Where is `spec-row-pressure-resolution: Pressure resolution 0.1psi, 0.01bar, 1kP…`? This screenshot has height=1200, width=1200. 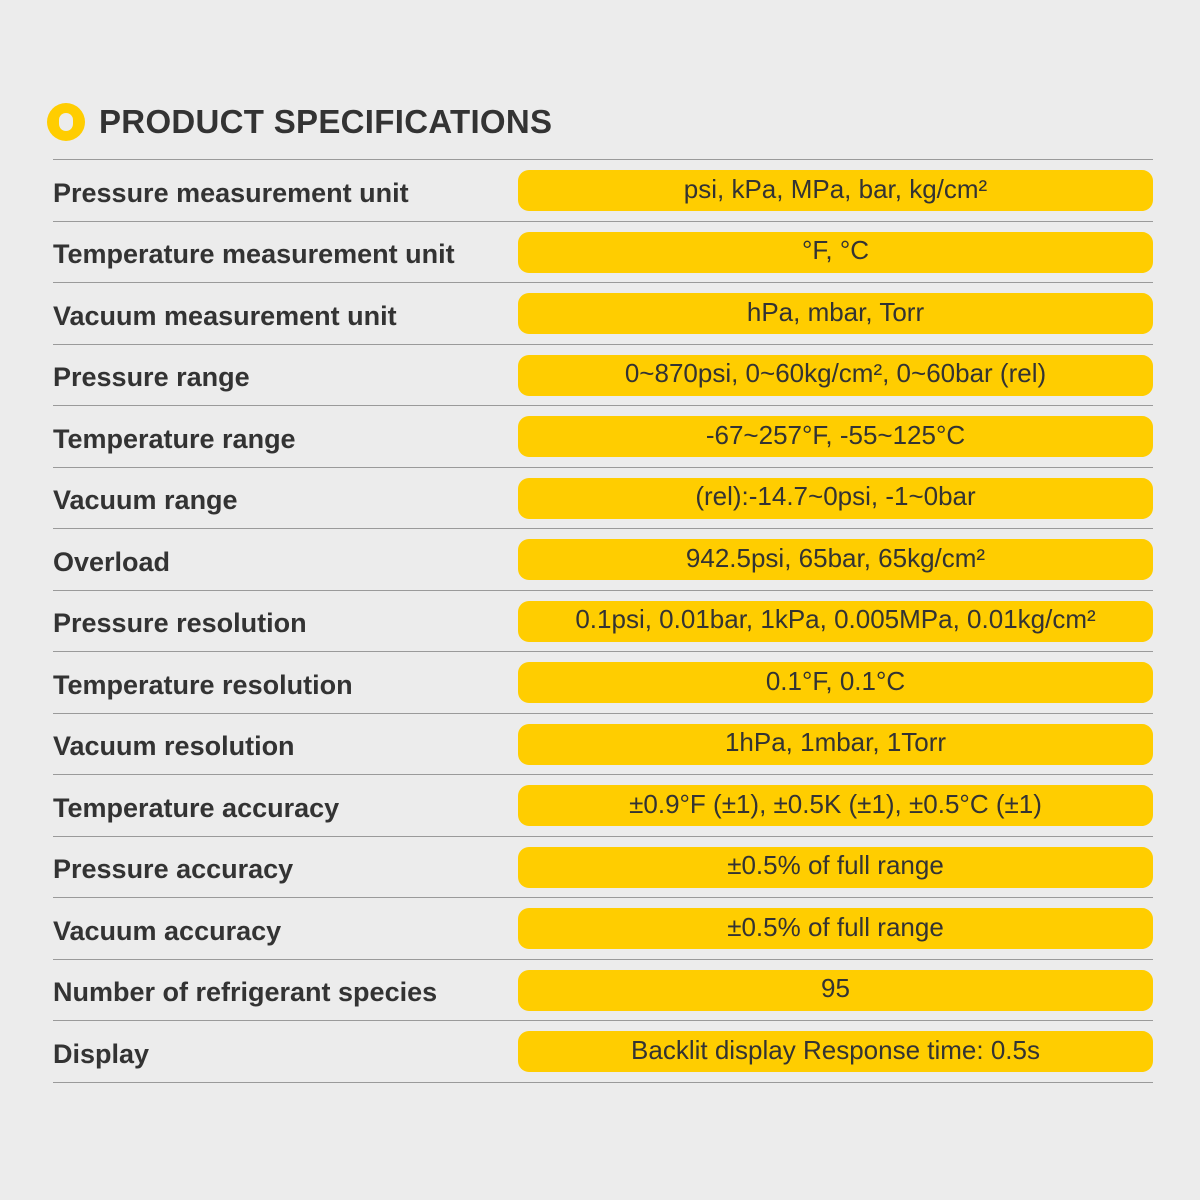 spec-row-pressure-resolution: Pressure resolution 0.1psi, 0.01bar, 1kP… is located at coordinates (603, 621).